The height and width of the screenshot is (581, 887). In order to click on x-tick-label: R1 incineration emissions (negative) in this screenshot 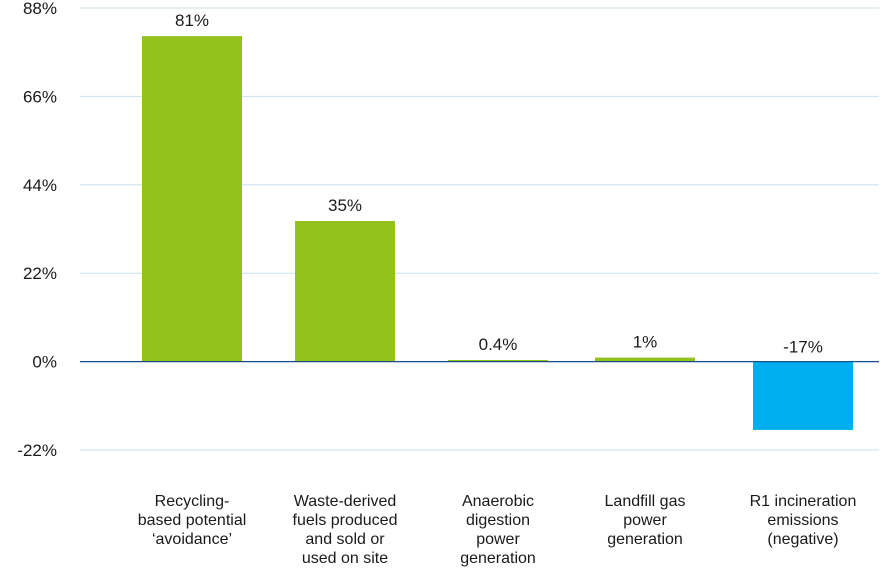, I will do `click(803, 520)`.